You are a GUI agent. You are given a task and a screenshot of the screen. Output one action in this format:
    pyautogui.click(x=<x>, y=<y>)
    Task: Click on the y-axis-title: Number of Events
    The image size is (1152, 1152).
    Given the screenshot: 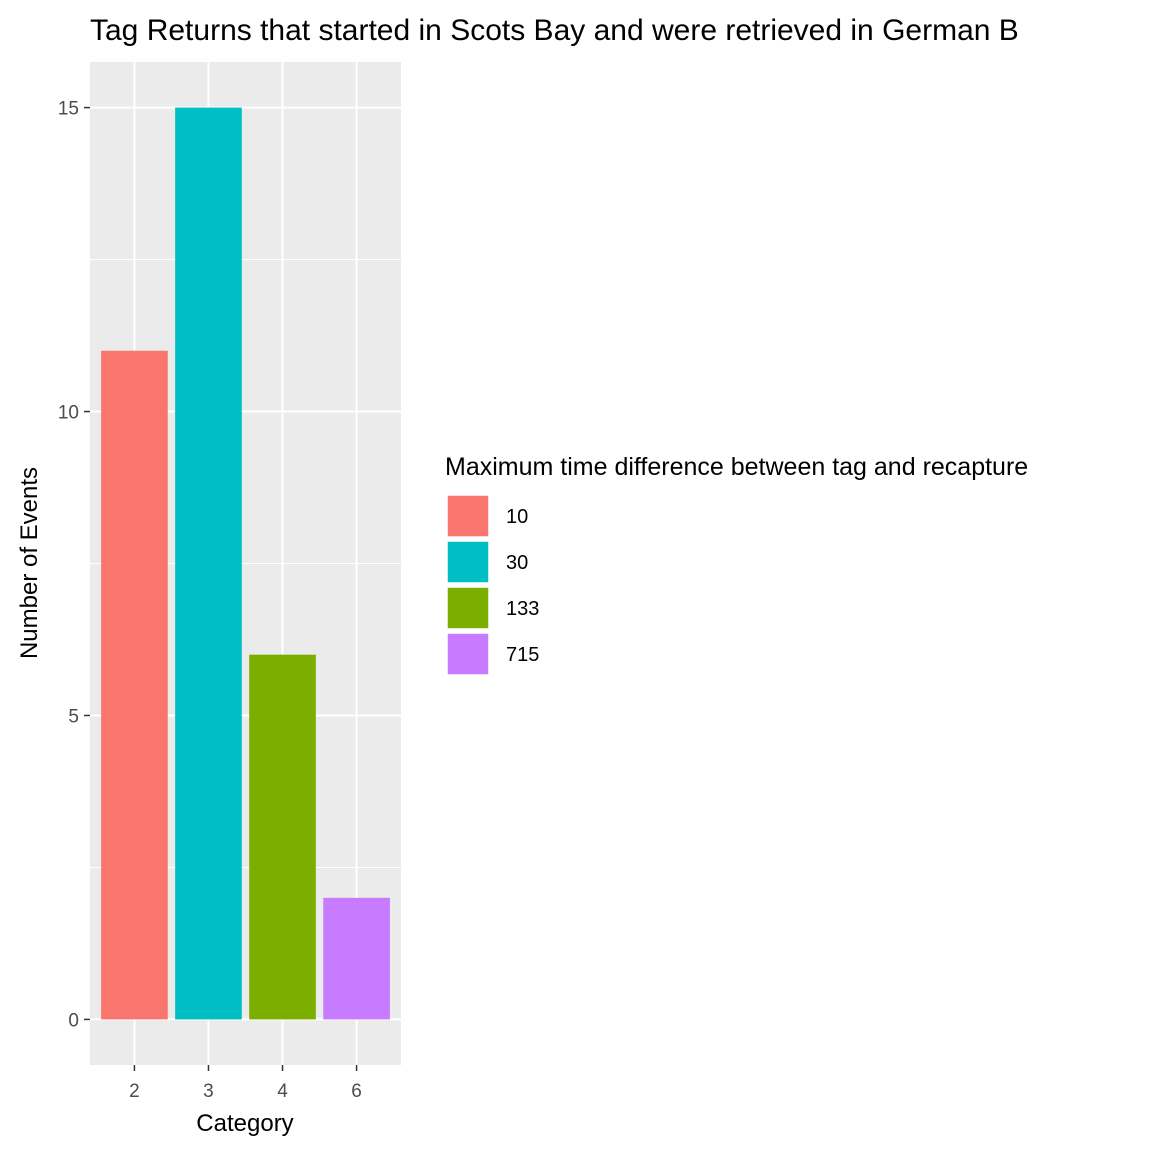 What is the action you would take?
    pyautogui.click(x=29, y=563)
    